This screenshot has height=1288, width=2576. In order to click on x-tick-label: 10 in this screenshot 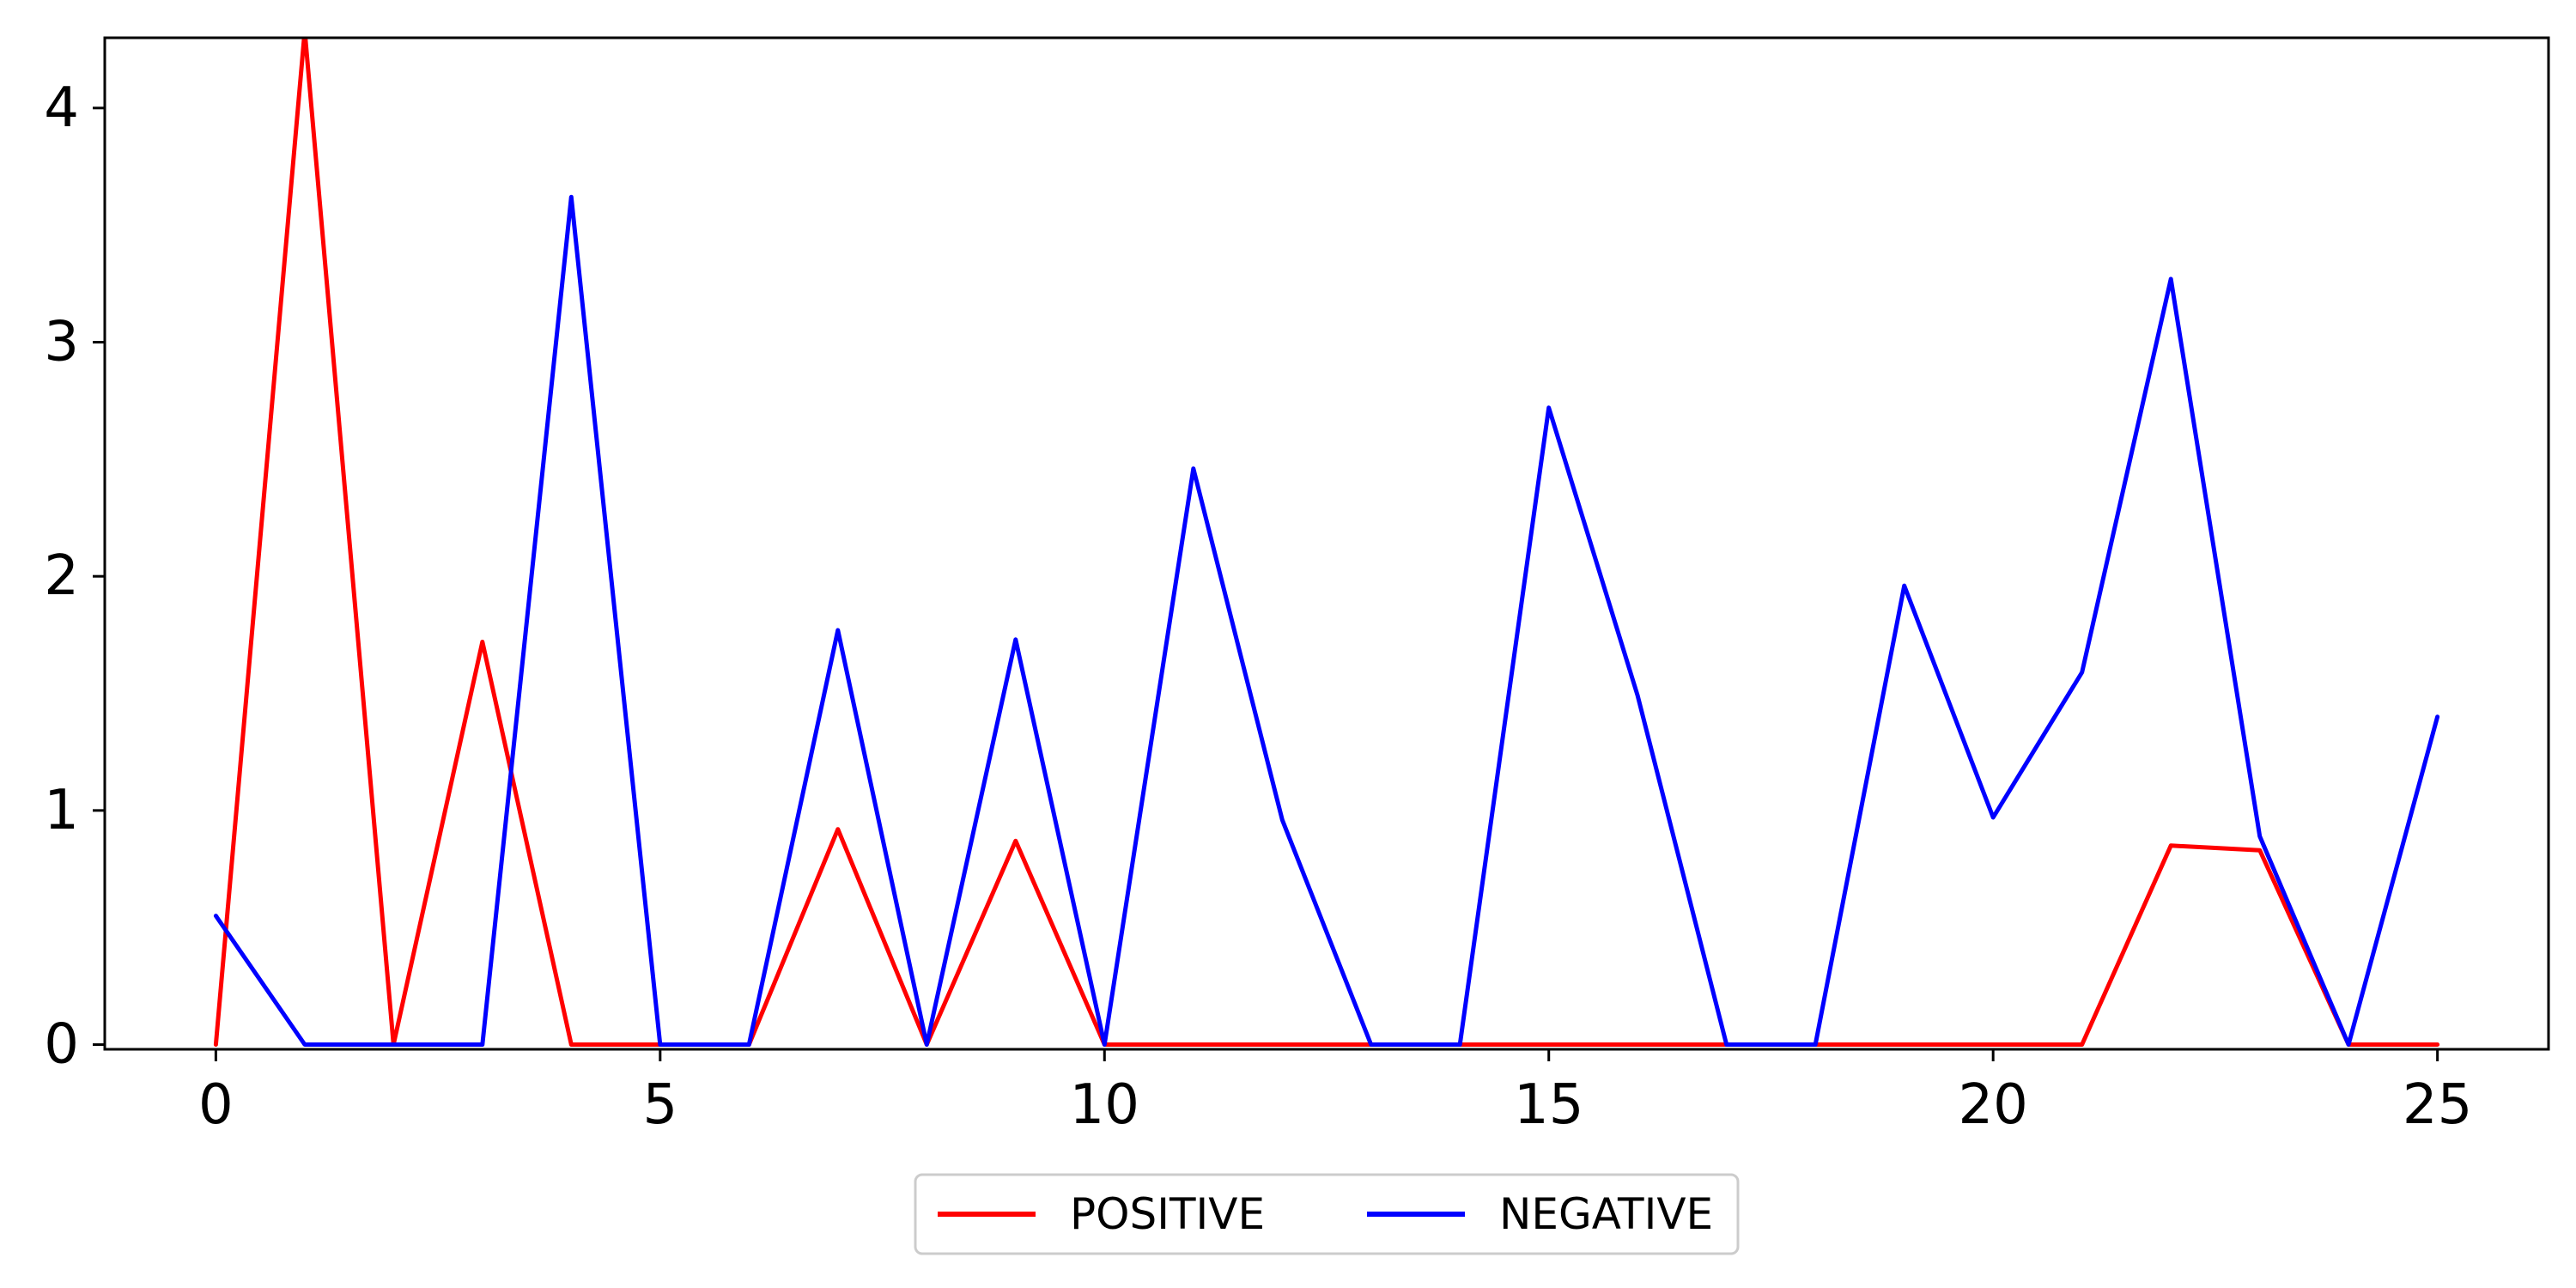, I will do `click(1104, 1105)`.